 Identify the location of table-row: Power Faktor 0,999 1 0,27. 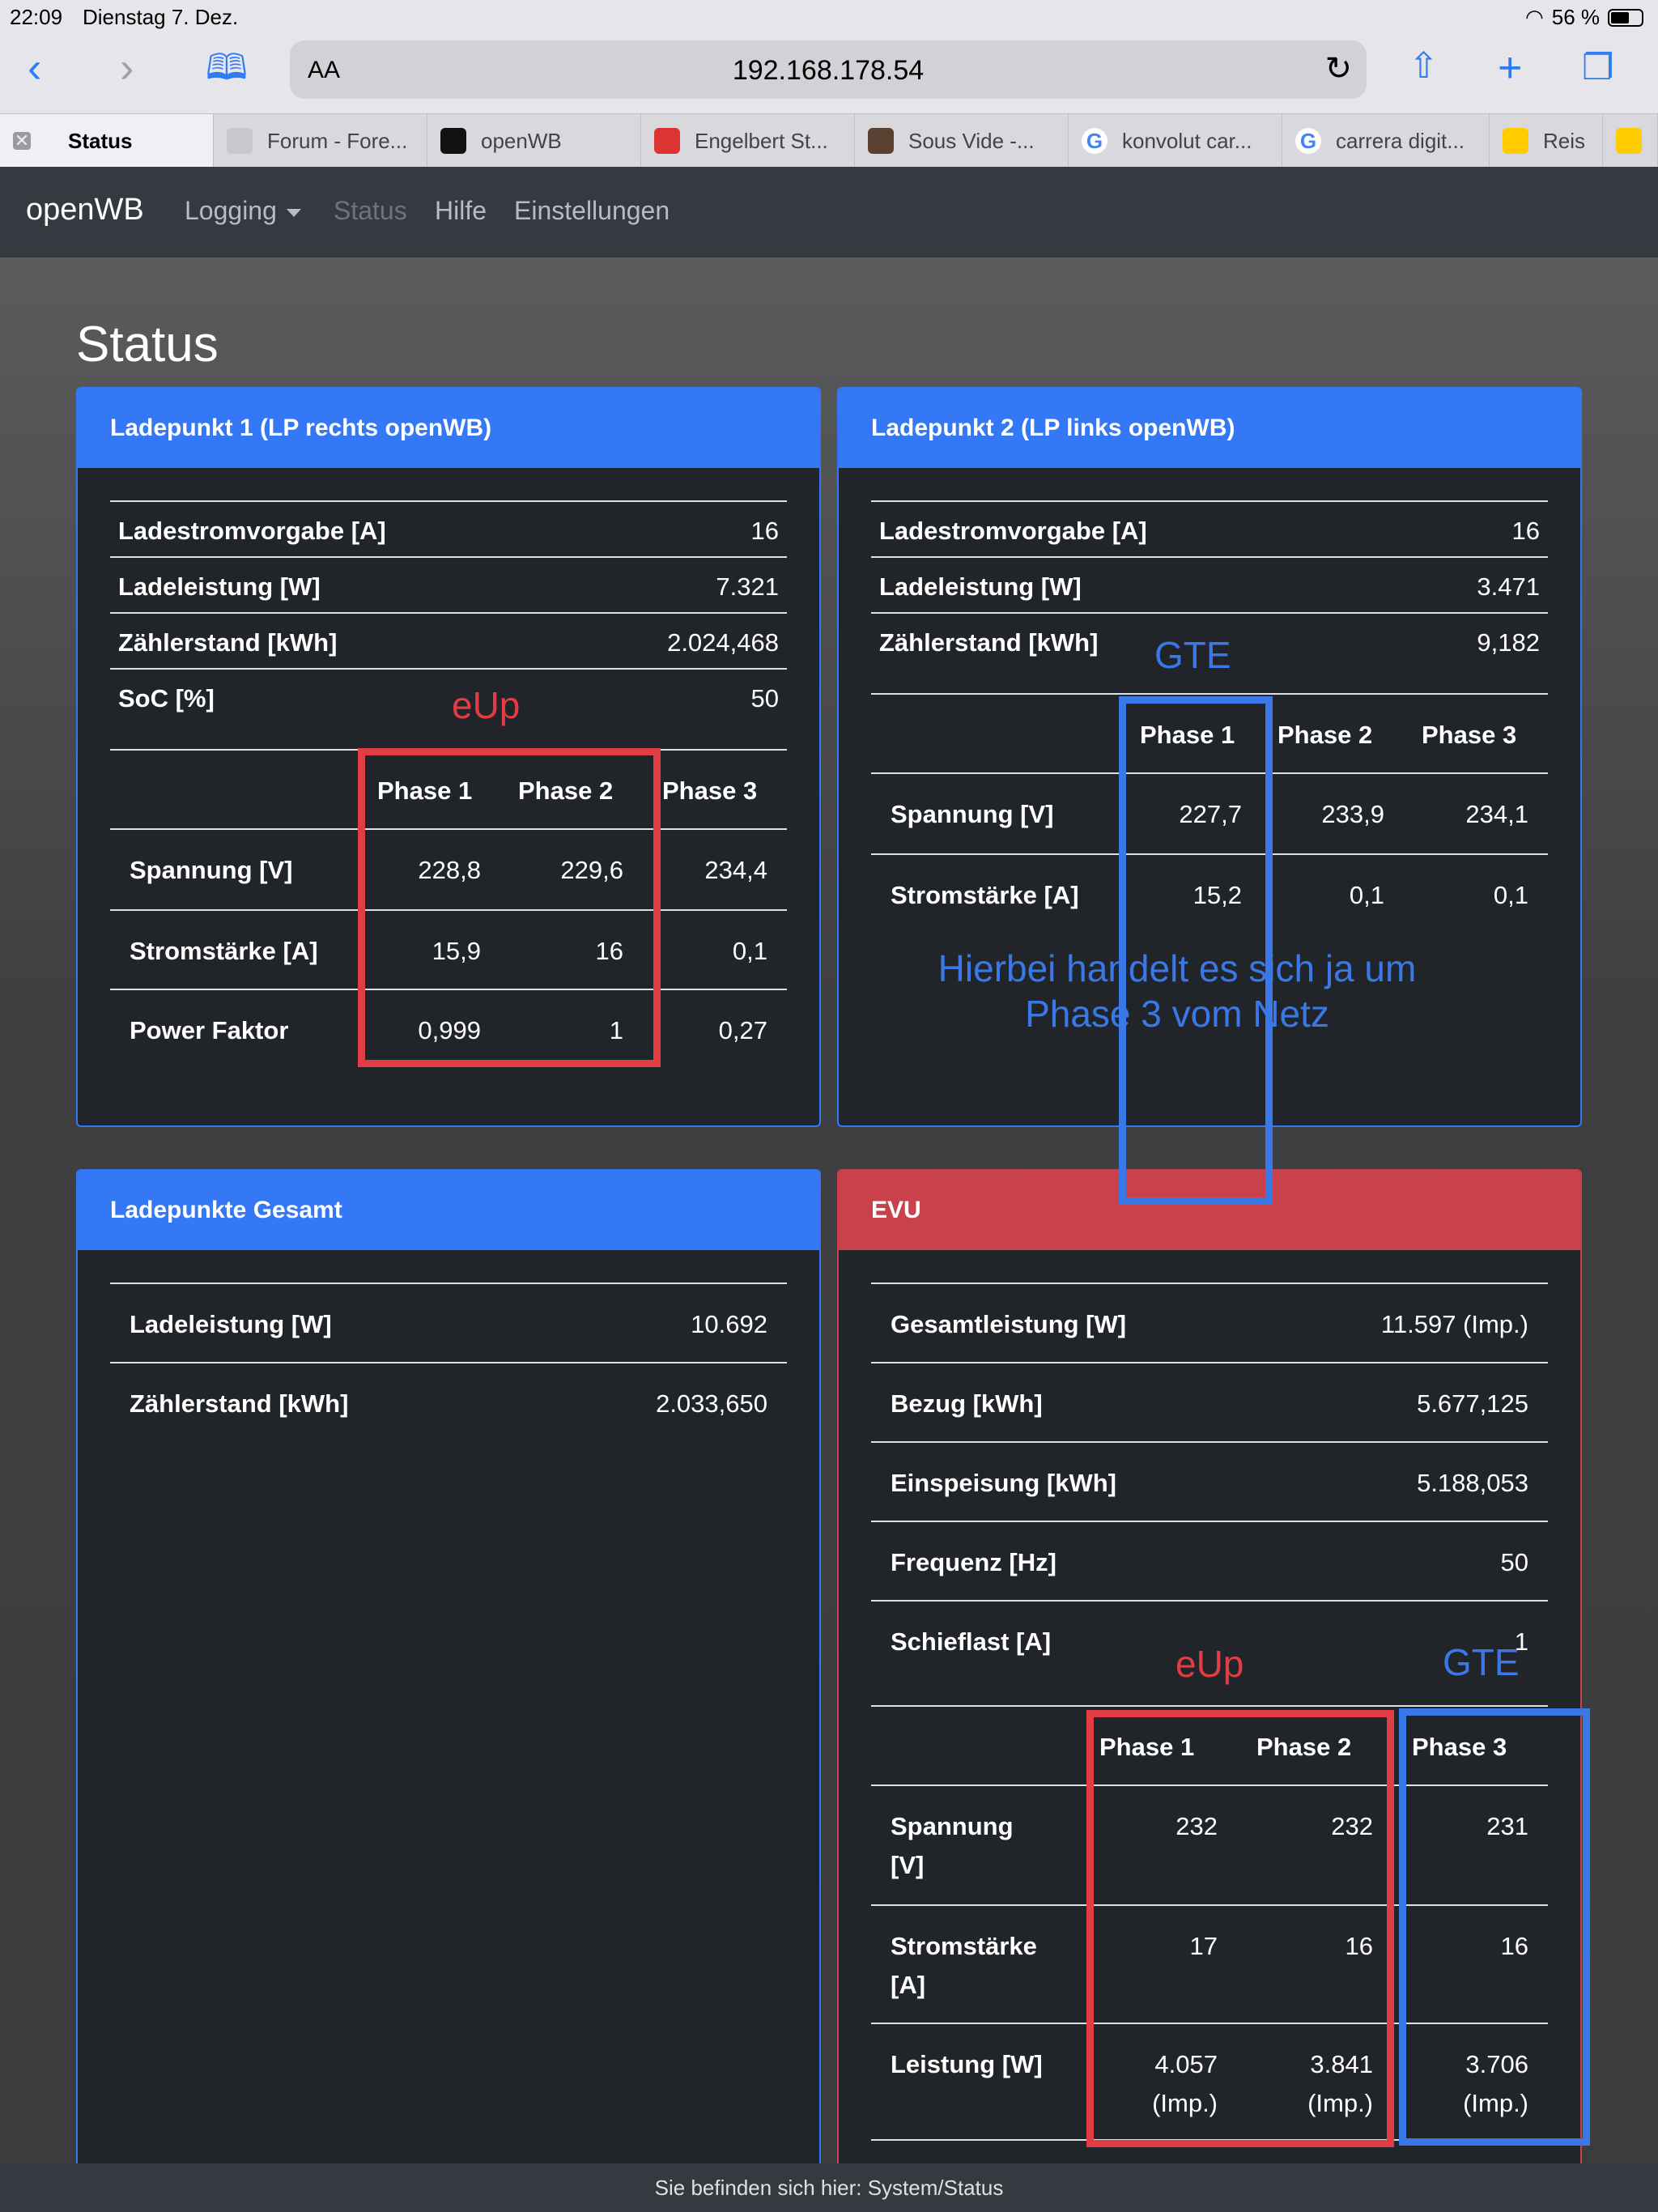
(448, 1028).